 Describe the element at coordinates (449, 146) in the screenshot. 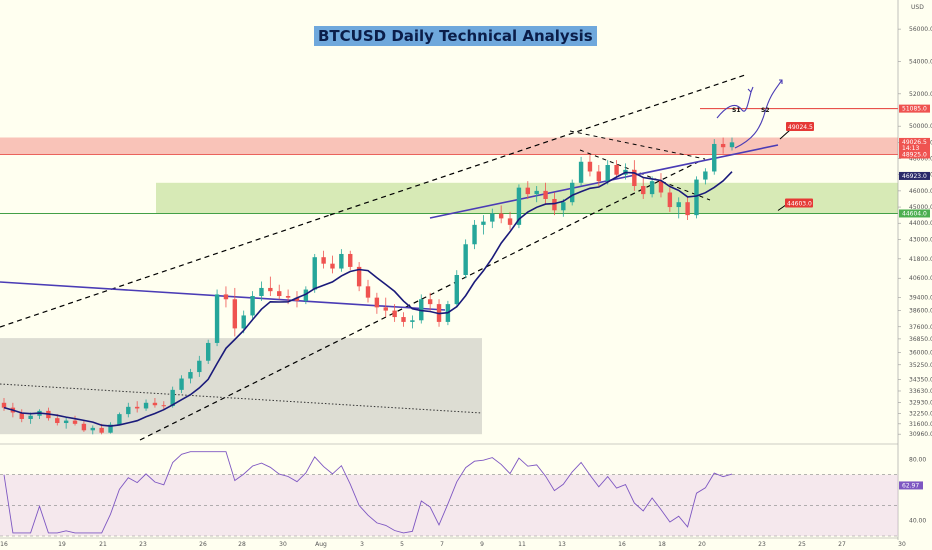

I see `zone-resistance` at that location.